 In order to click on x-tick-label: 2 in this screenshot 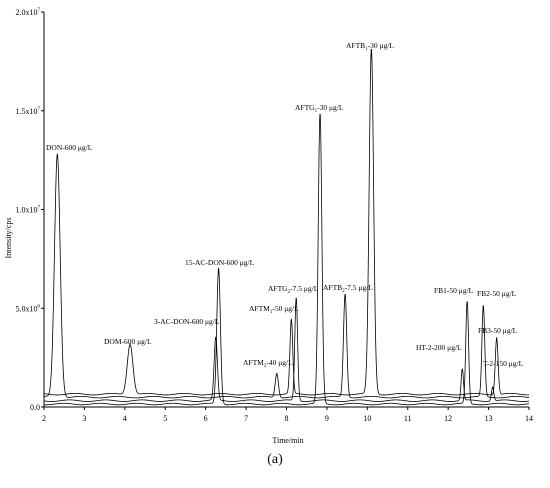, I will do `click(44, 418)`.